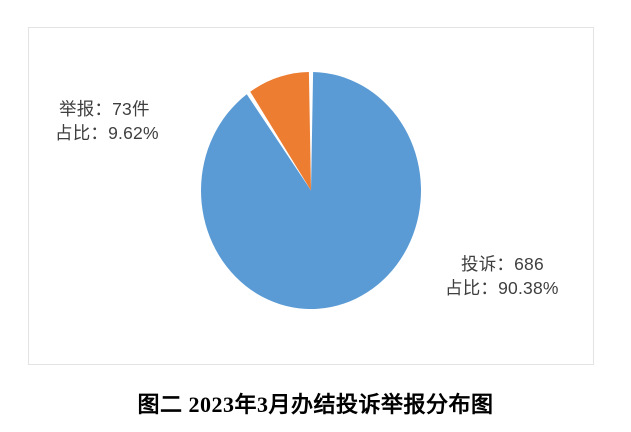 This screenshot has height=432, width=631. Describe the element at coordinates (502, 264) in the screenshot. I see `data-label-tousu-count: 投诉：686` at that location.